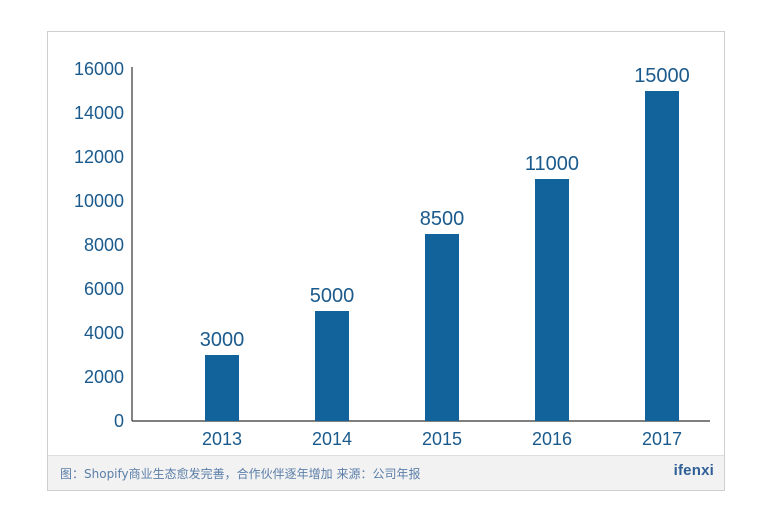 This screenshot has height=530, width=775. I want to click on data-label-2017: 15000, so click(662, 76).